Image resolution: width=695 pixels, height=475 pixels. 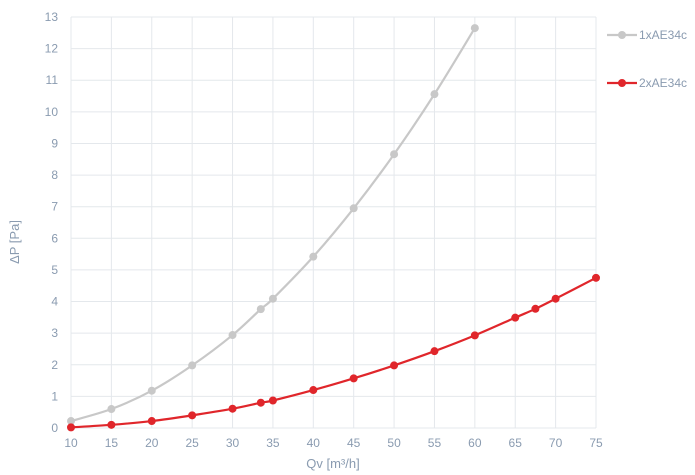 What do you see at coordinates (54, 396) in the screenshot?
I see `y-tick-label: 1` at bounding box center [54, 396].